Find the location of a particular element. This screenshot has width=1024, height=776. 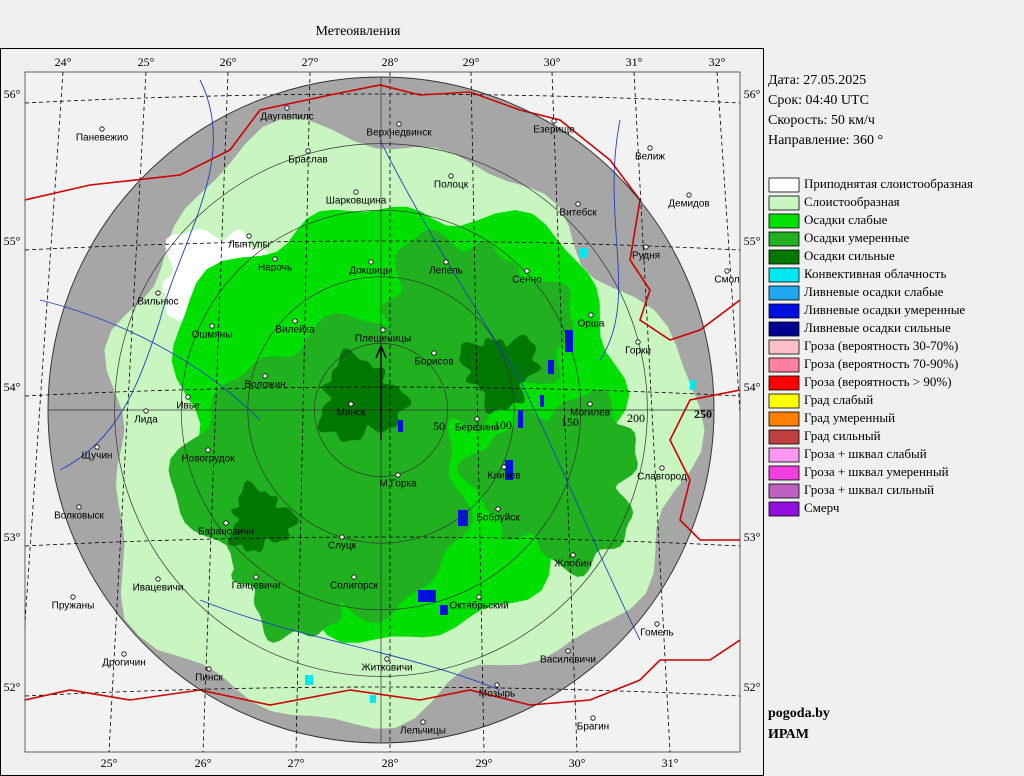

city-label: Василевичи is located at coordinates (568, 660).